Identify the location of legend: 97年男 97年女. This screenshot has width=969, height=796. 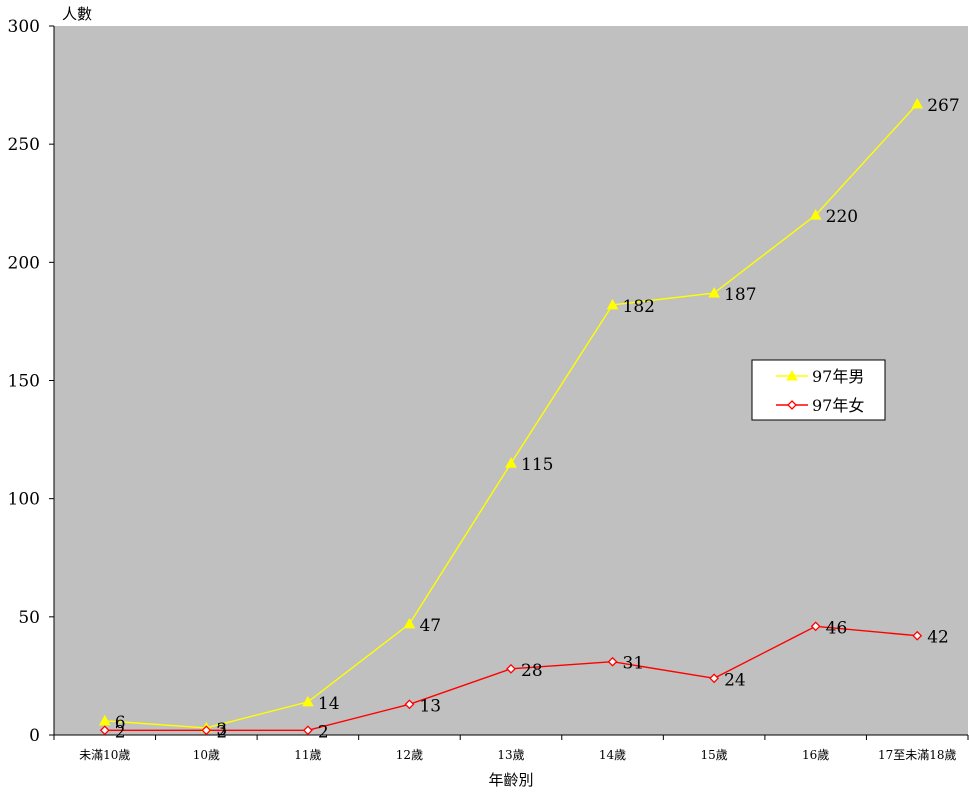
(818, 390).